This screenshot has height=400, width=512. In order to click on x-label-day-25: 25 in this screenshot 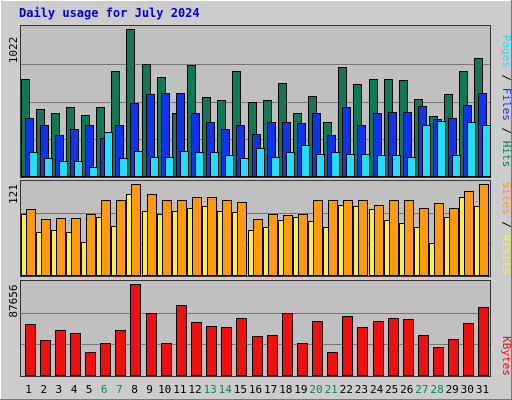, I will do `click(391, 389)`.